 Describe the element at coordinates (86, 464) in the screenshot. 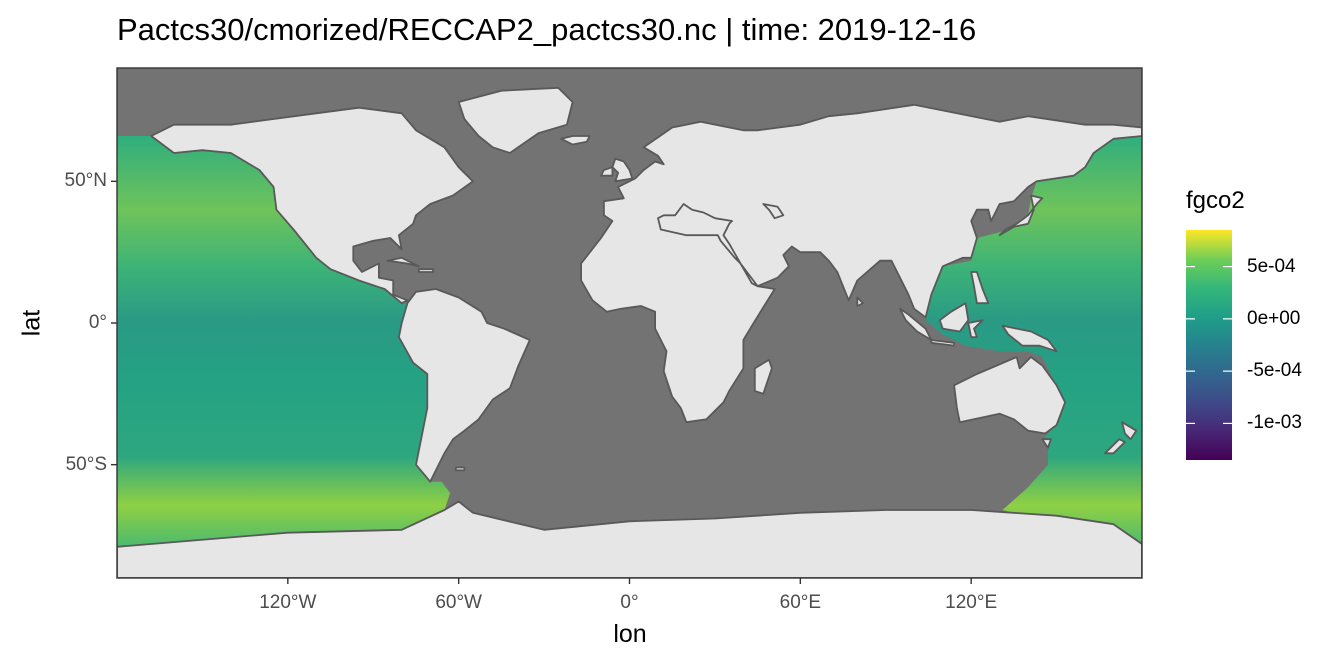

I see `y-tick-label: 50°S` at that location.